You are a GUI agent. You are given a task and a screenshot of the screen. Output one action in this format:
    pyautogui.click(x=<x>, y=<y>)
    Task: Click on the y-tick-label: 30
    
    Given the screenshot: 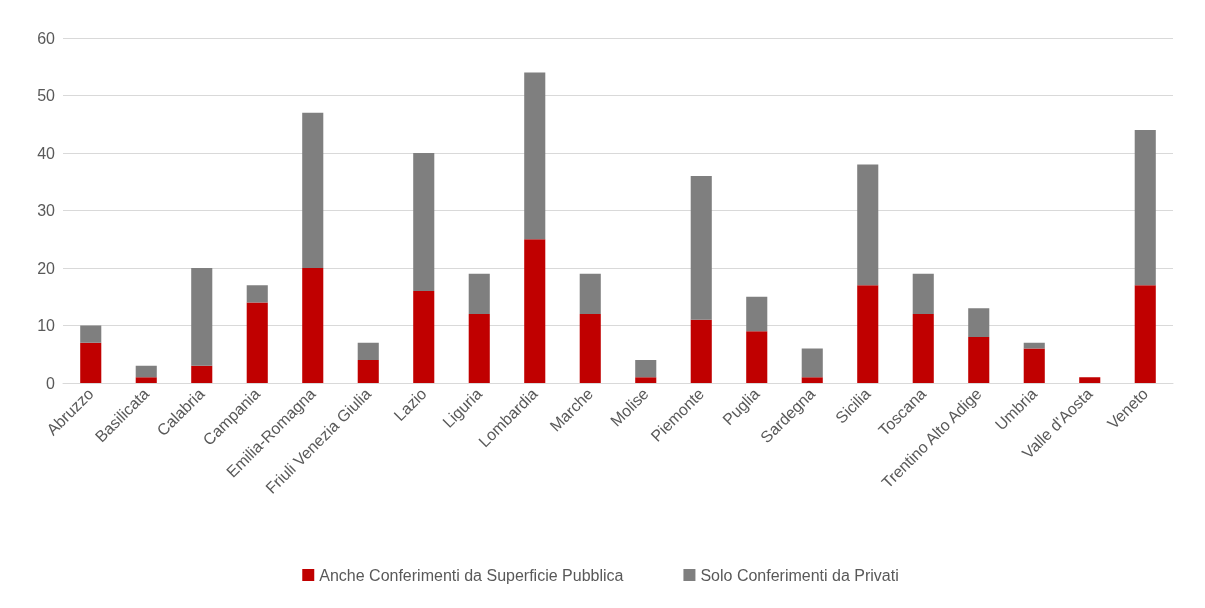 What is the action you would take?
    pyautogui.click(x=46, y=210)
    